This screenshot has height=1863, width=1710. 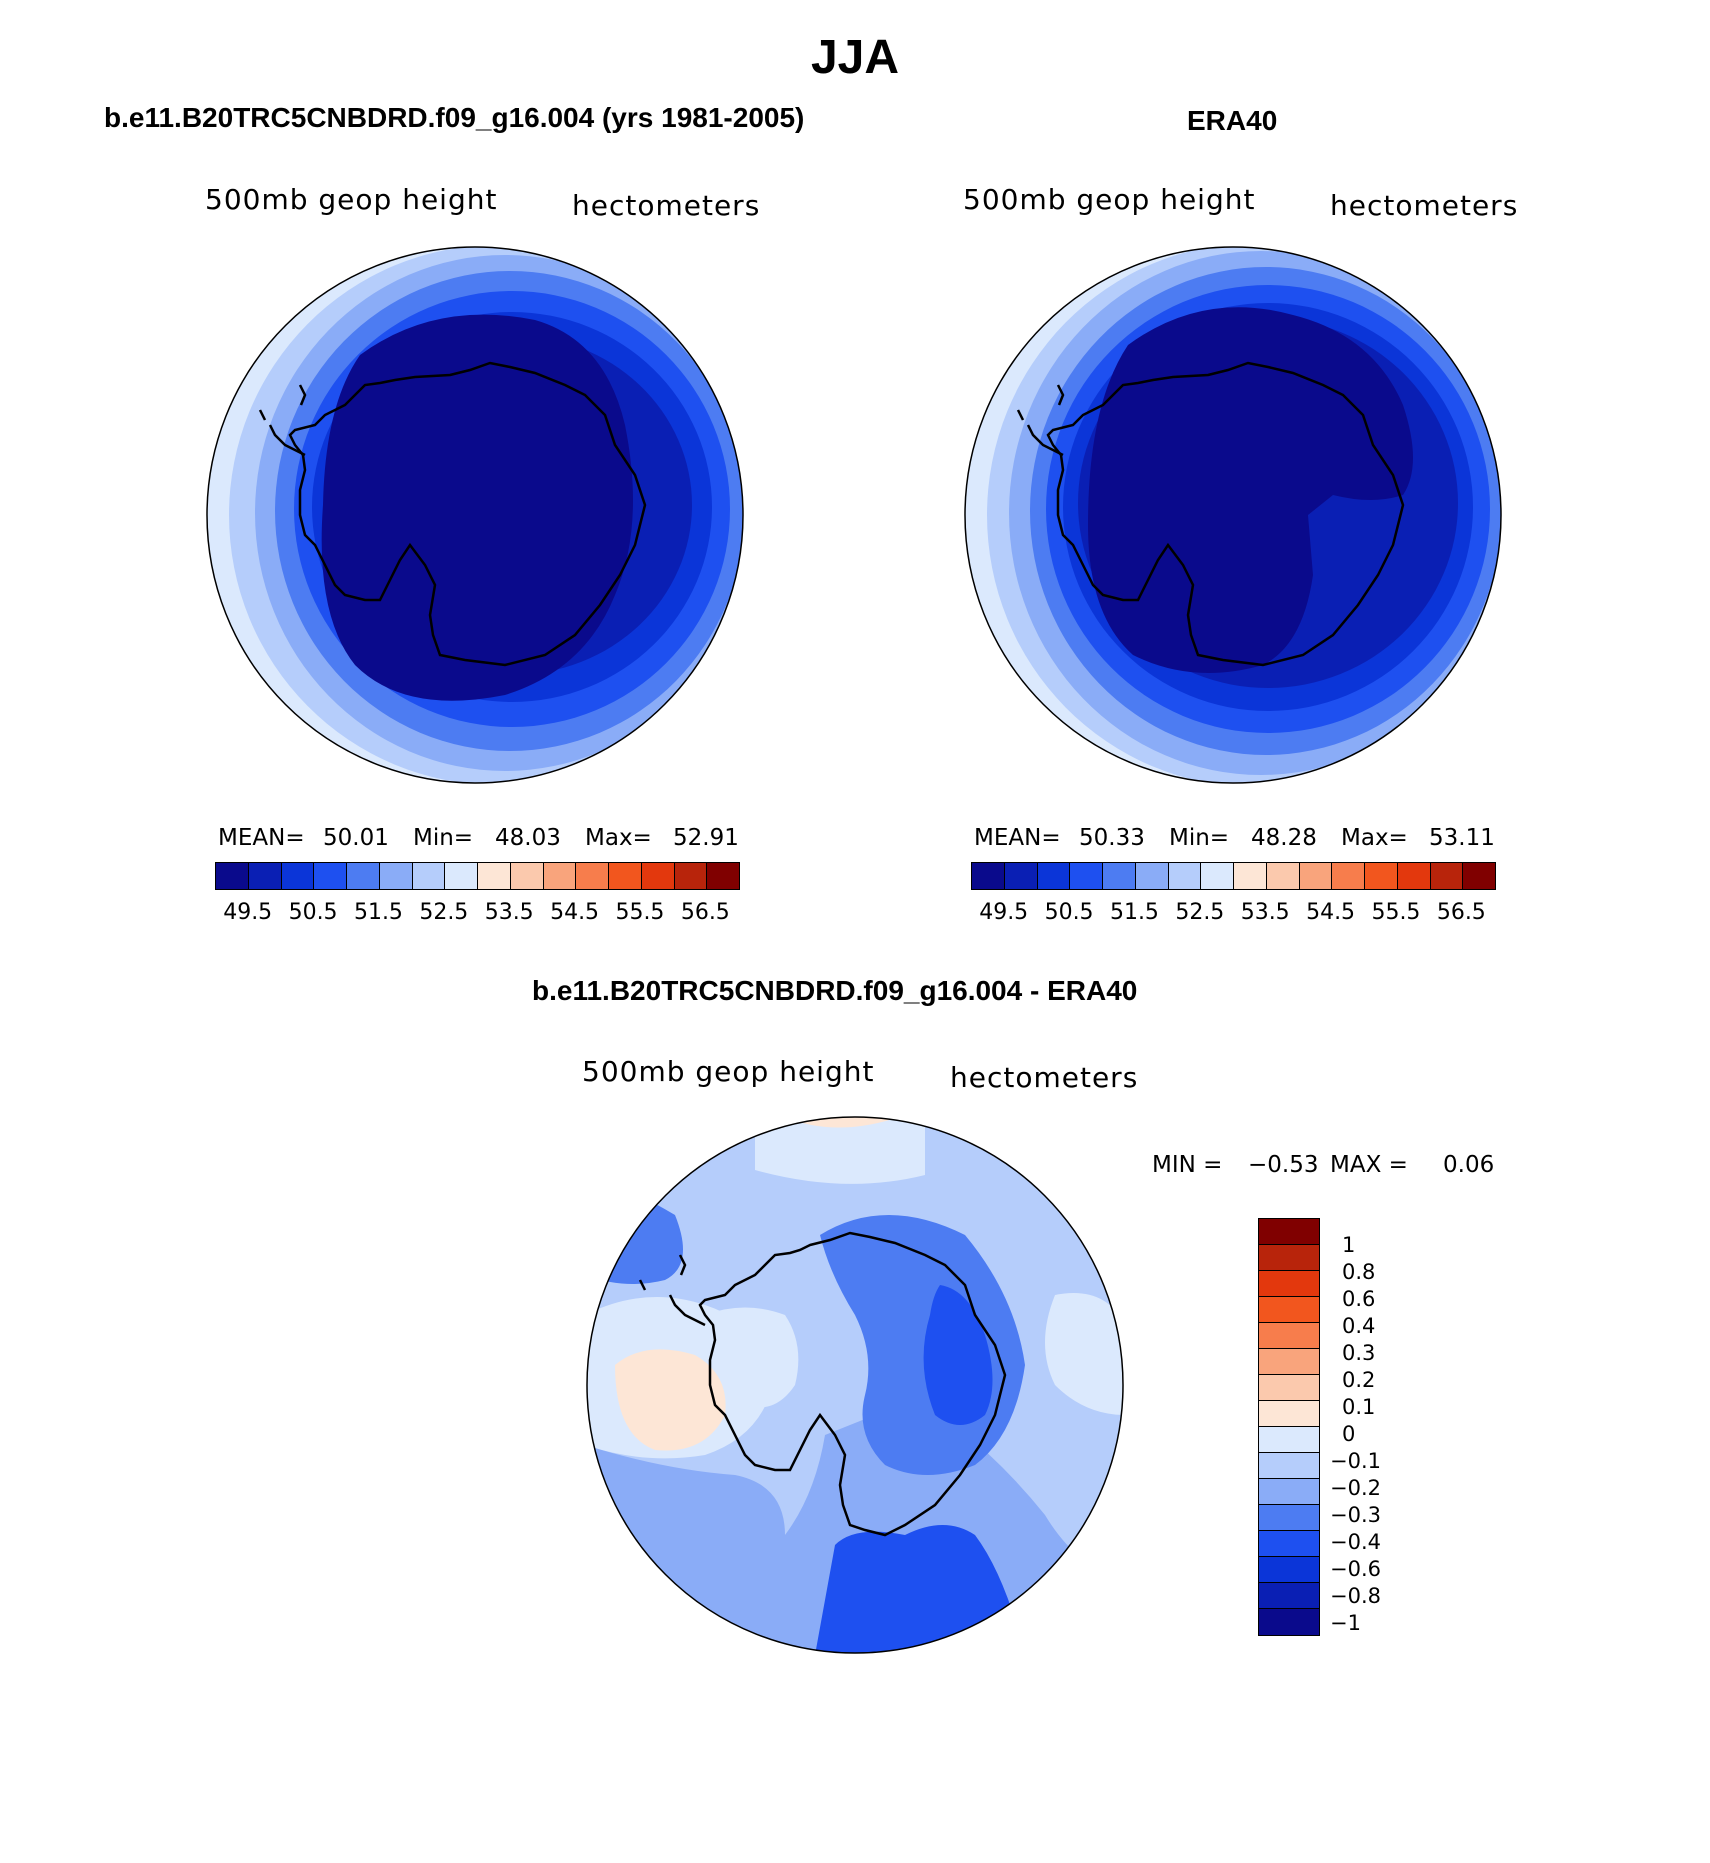 I want to click on colorbar-tick-label: 0.8, so click(x=1359, y=1272).